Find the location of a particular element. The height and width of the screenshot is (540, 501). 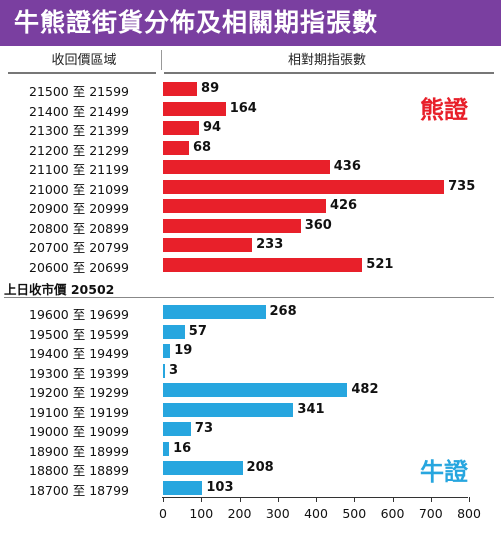

data-label: 3 is located at coordinates (174, 370).